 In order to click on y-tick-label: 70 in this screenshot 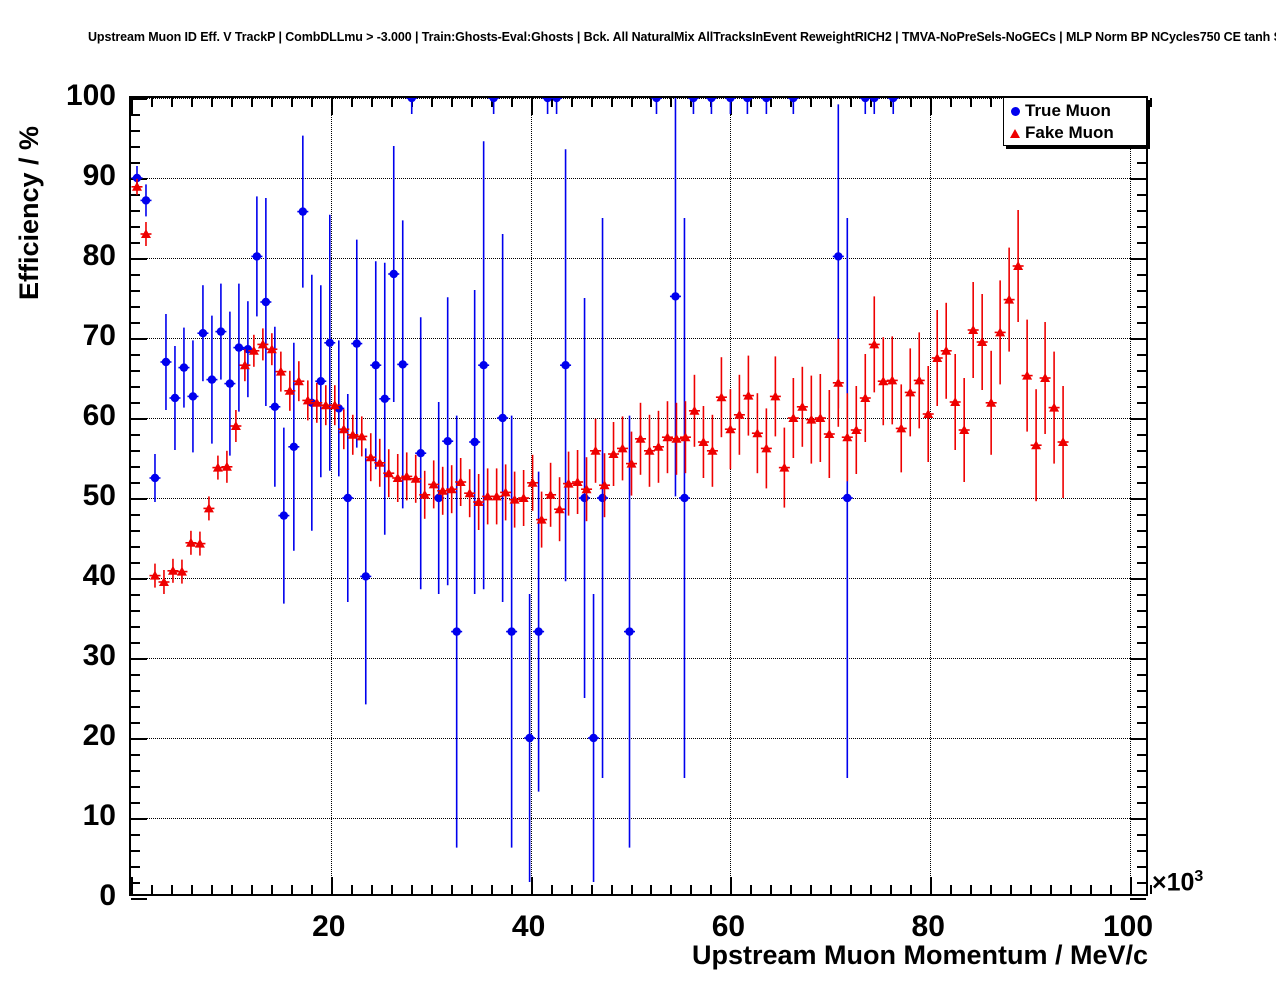, I will do `click(99, 335)`.